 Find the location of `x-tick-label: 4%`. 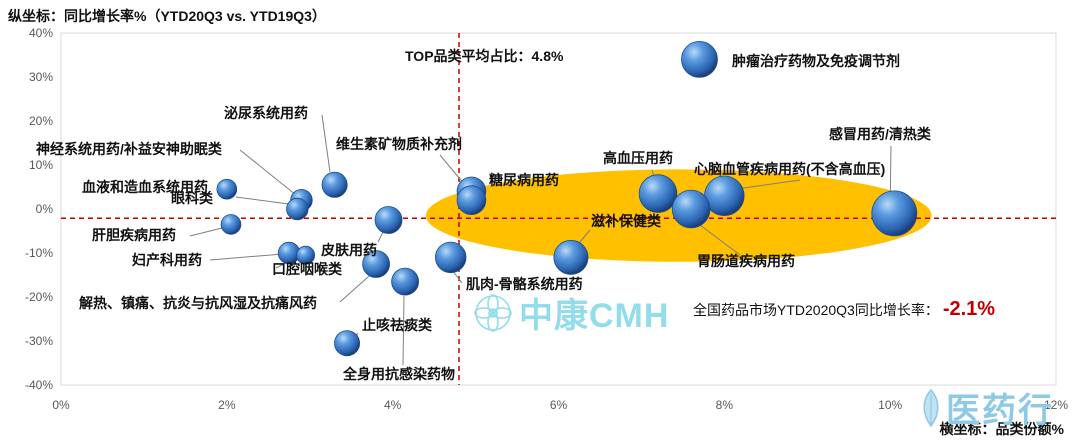

x-tick-label: 4% is located at coordinates (393, 405).